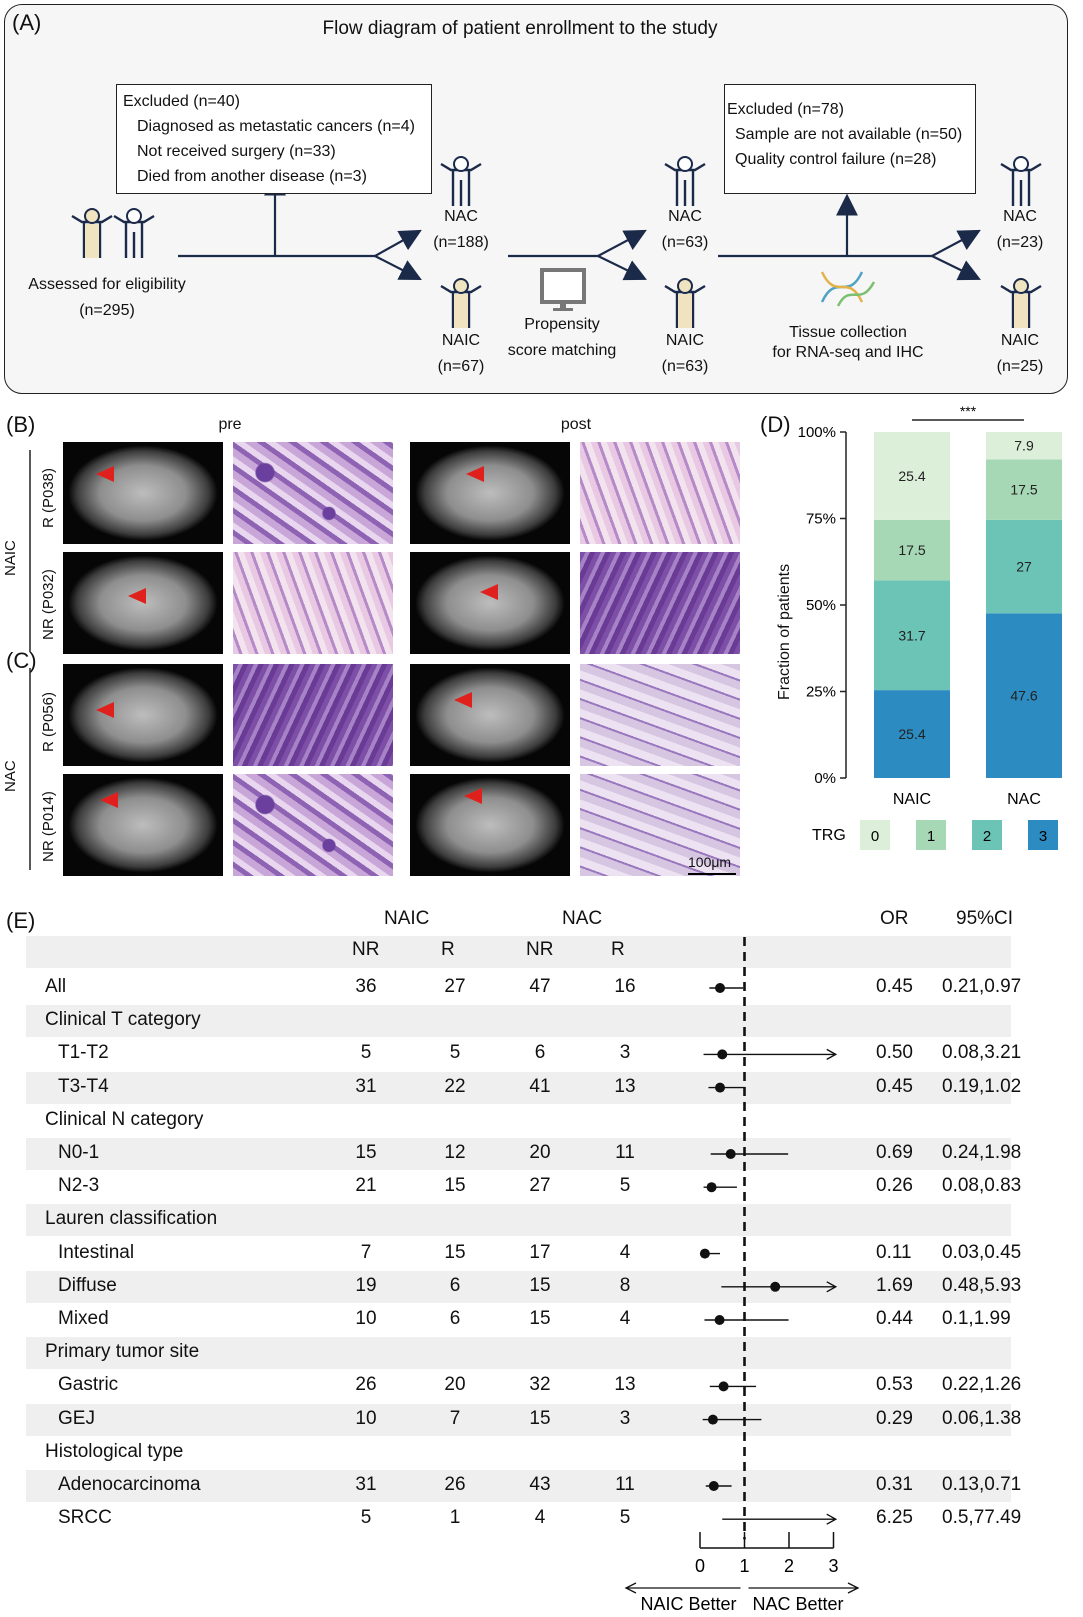 Image resolution: width=1083 pixels, height=1617 pixels. I want to click on panel-b-letter: (B), so click(21, 424).